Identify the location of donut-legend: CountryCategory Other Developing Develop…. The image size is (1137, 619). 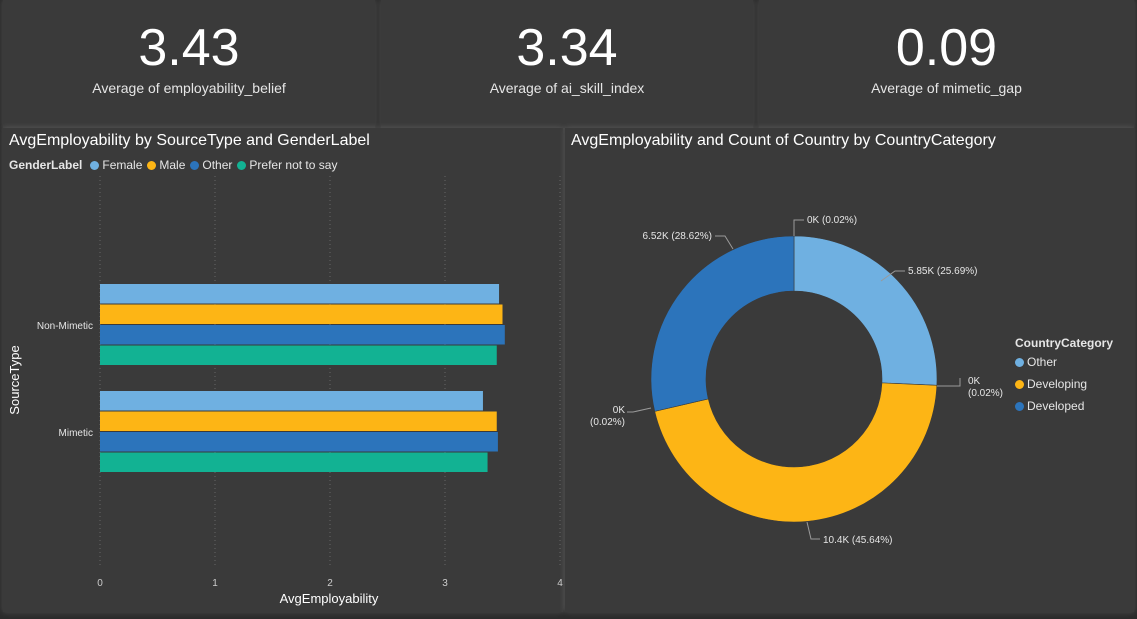
(1064, 378).